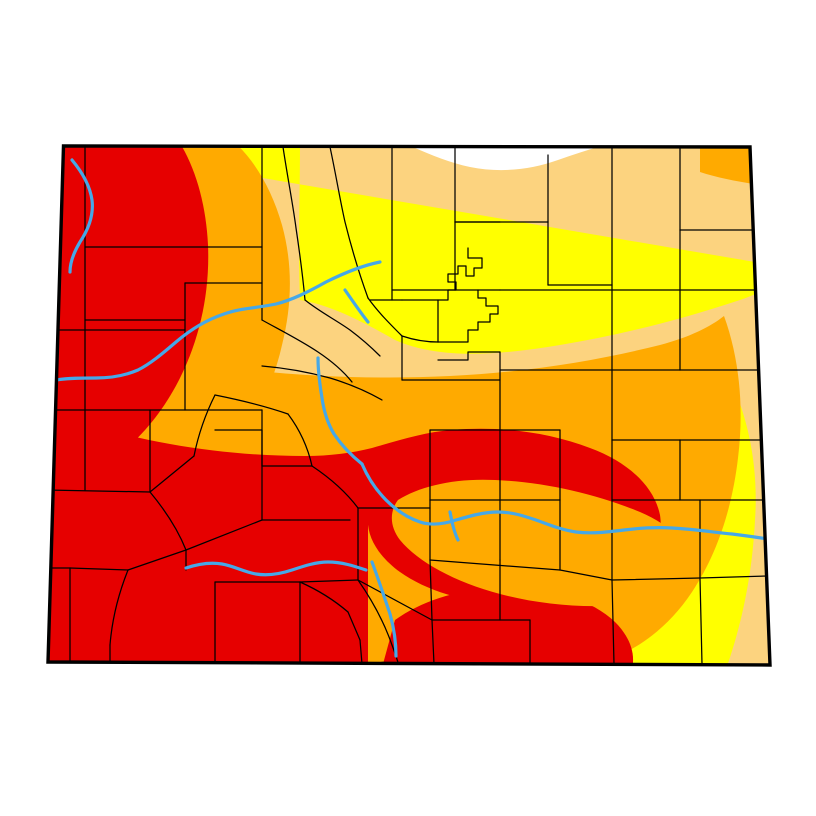 Image resolution: width=816 pixels, height=816 pixels. Describe the element at coordinates (276, 568) in the screenshot. I see `river-rio-grande` at that location.